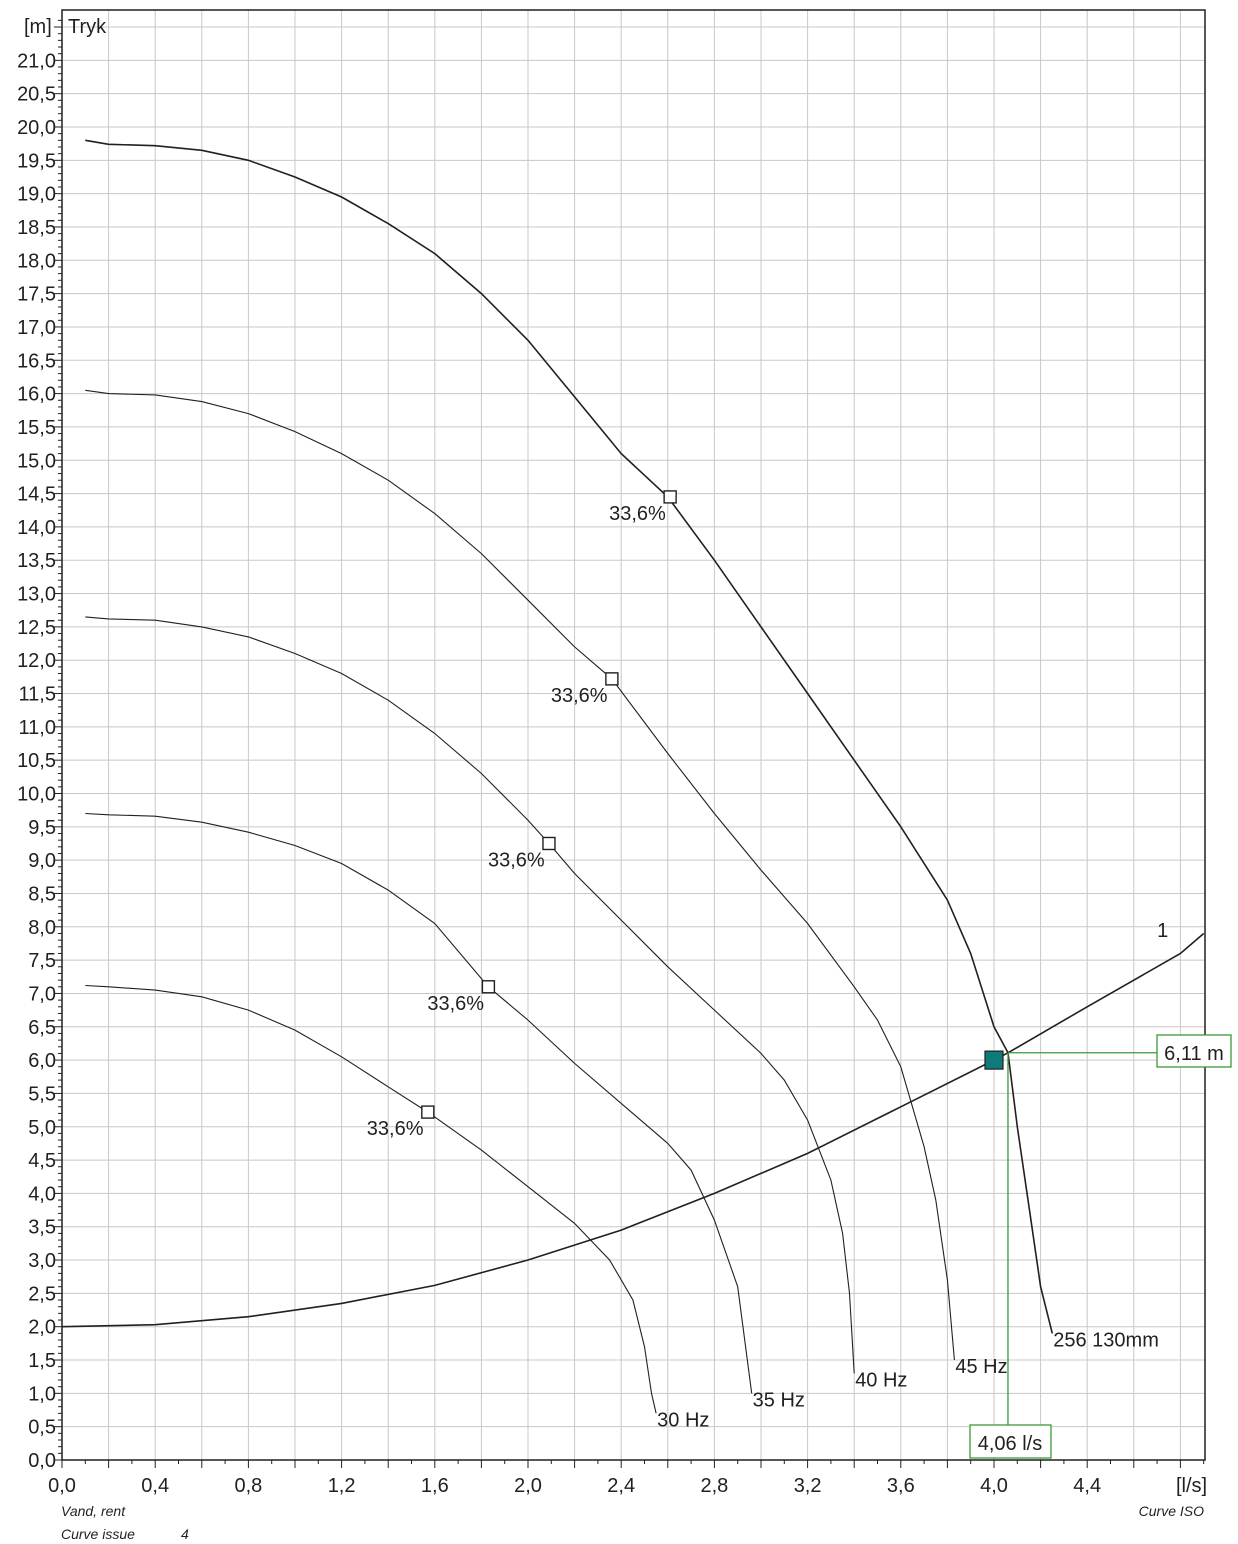  What do you see at coordinates (42, 1194) in the screenshot?
I see `y-tick-label: 4,0` at bounding box center [42, 1194].